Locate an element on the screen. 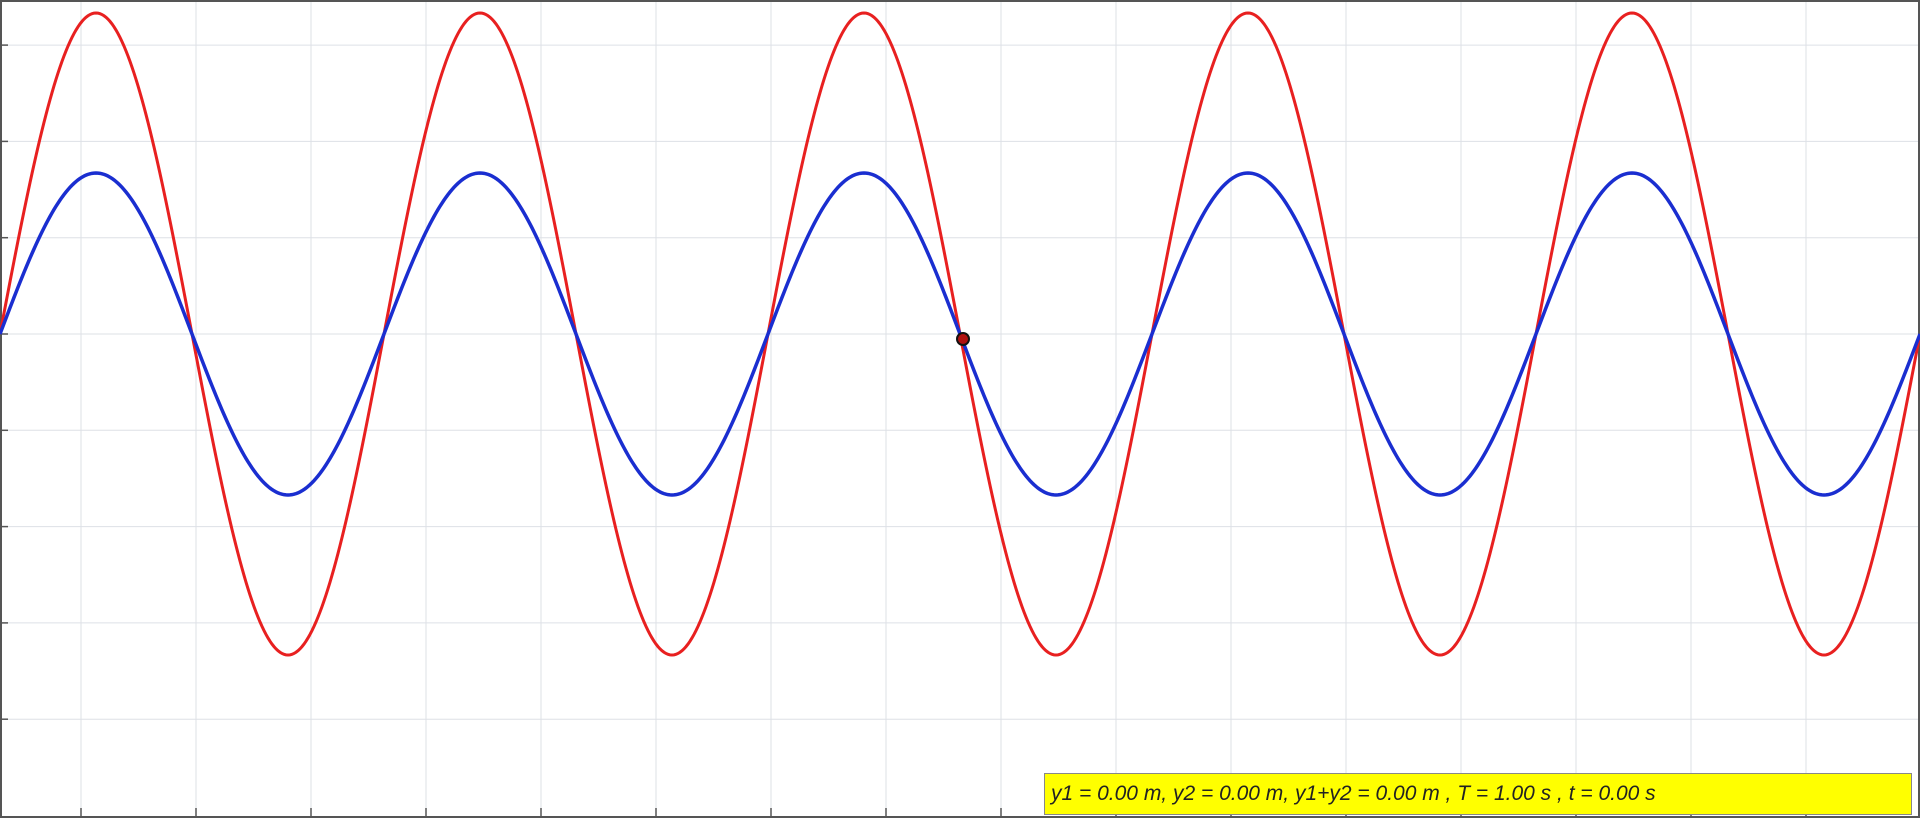 This screenshot has width=1920, height=820. probe-marker is located at coordinates (963, 339).